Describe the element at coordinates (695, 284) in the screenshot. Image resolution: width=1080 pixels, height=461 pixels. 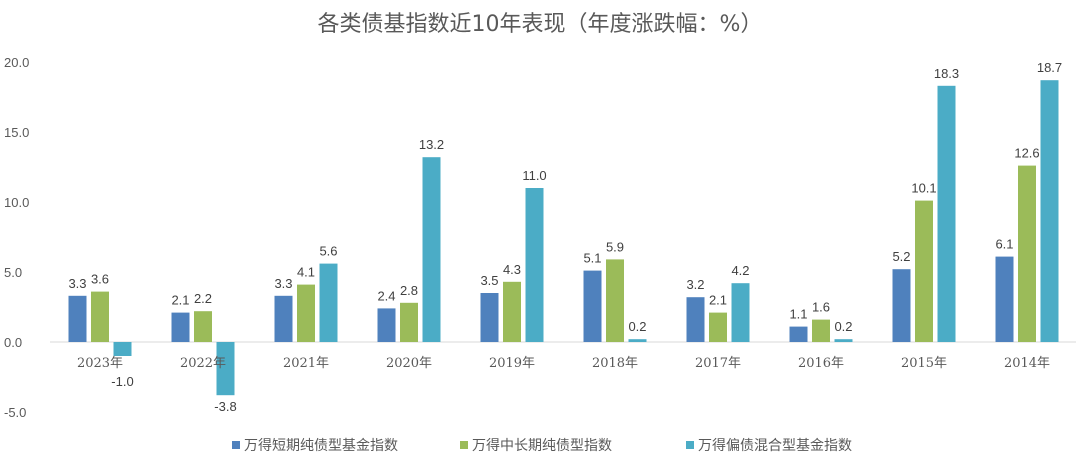
I see `data-label: 3.2` at that location.